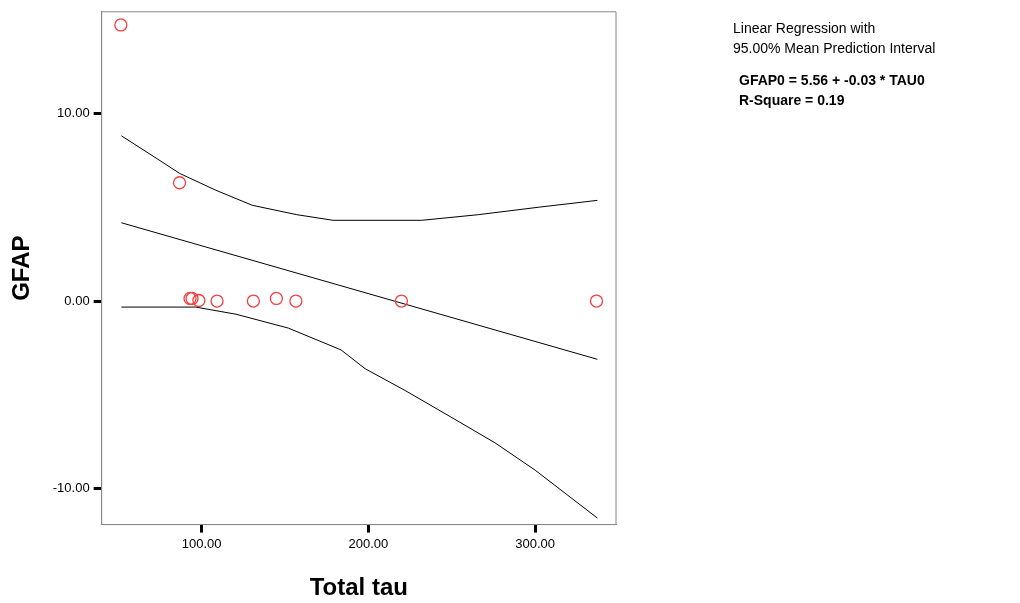 This screenshot has width=1020, height=603. Describe the element at coordinates (804, 27) in the screenshot. I see `text: Linear Regression with` at that location.